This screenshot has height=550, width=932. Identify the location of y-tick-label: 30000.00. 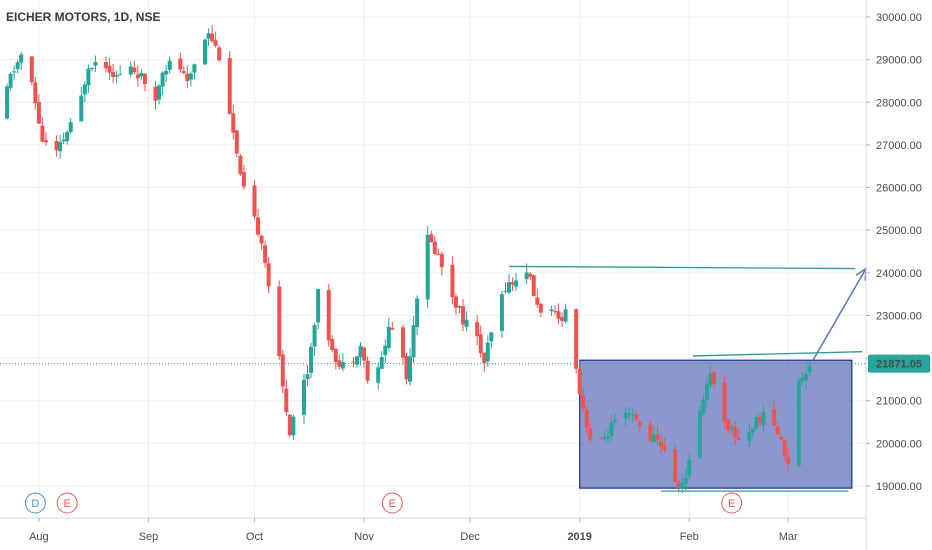
(899, 18).